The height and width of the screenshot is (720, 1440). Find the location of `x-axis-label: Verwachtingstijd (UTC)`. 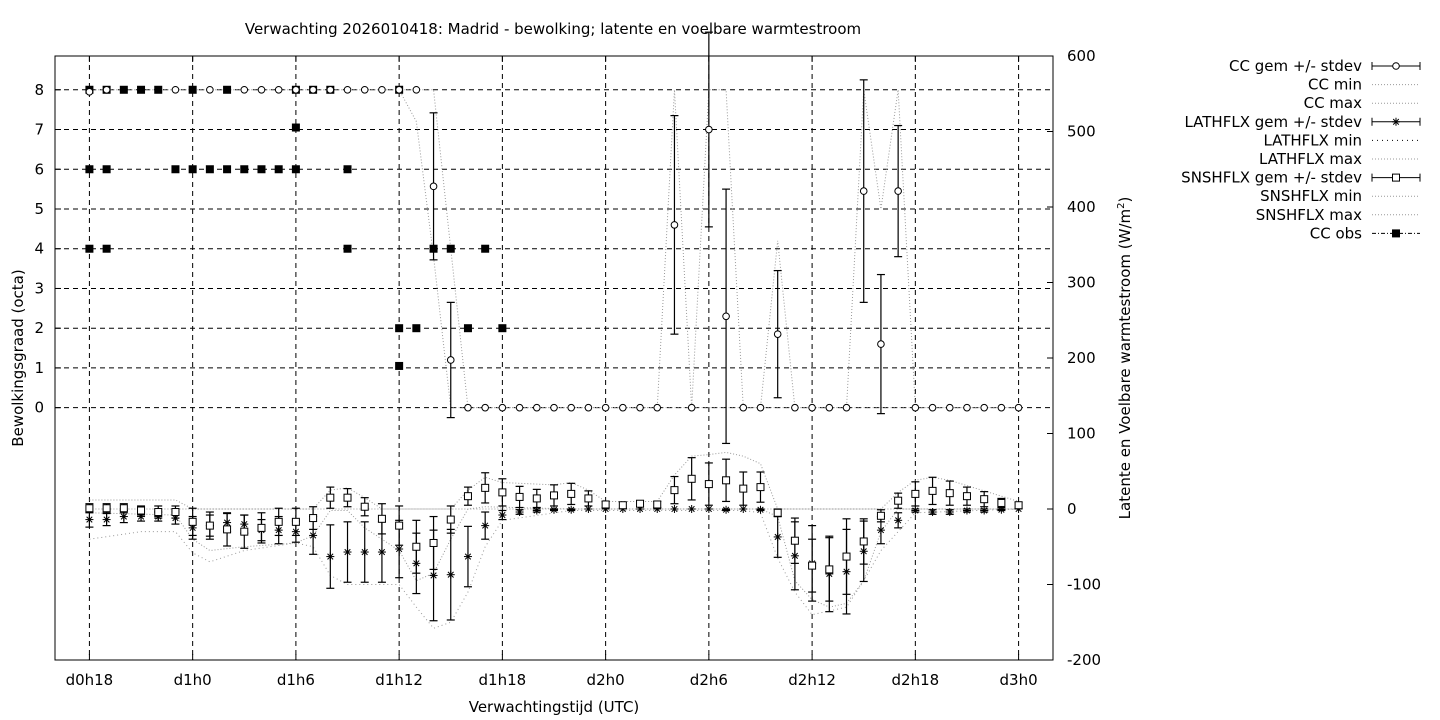

x-axis-label: Verwachtingstijd (UTC) is located at coordinates (554, 707).